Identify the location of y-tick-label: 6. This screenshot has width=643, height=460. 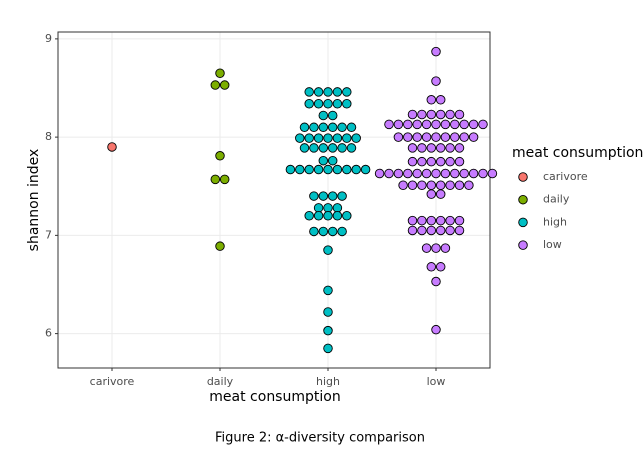
(48, 333).